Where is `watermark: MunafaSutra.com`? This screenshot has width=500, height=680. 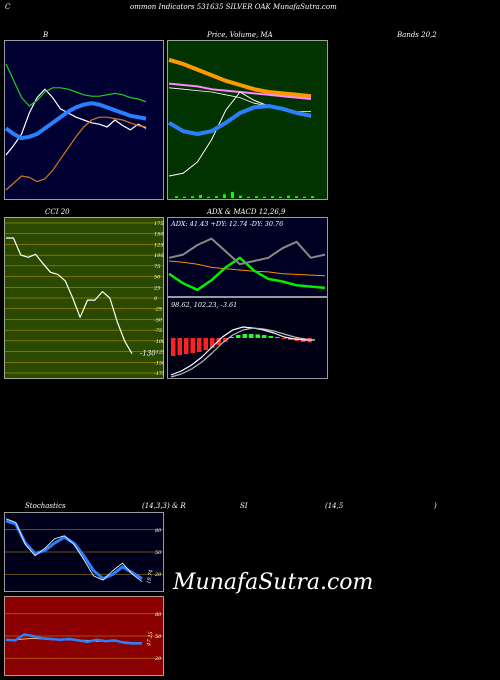
watermark: MunafaSutra.com is located at coordinates (273, 582).